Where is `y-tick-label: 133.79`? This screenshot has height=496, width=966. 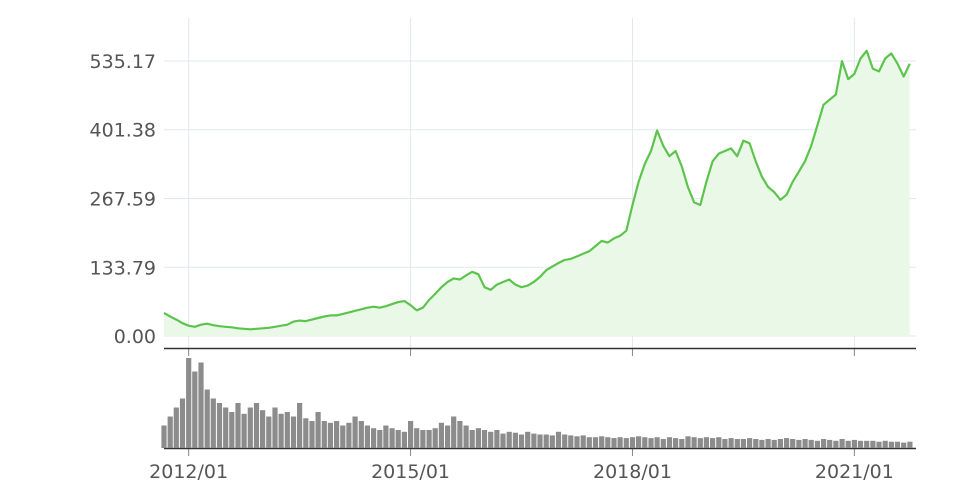
y-tick-label: 133.79 is located at coordinates (123, 268).